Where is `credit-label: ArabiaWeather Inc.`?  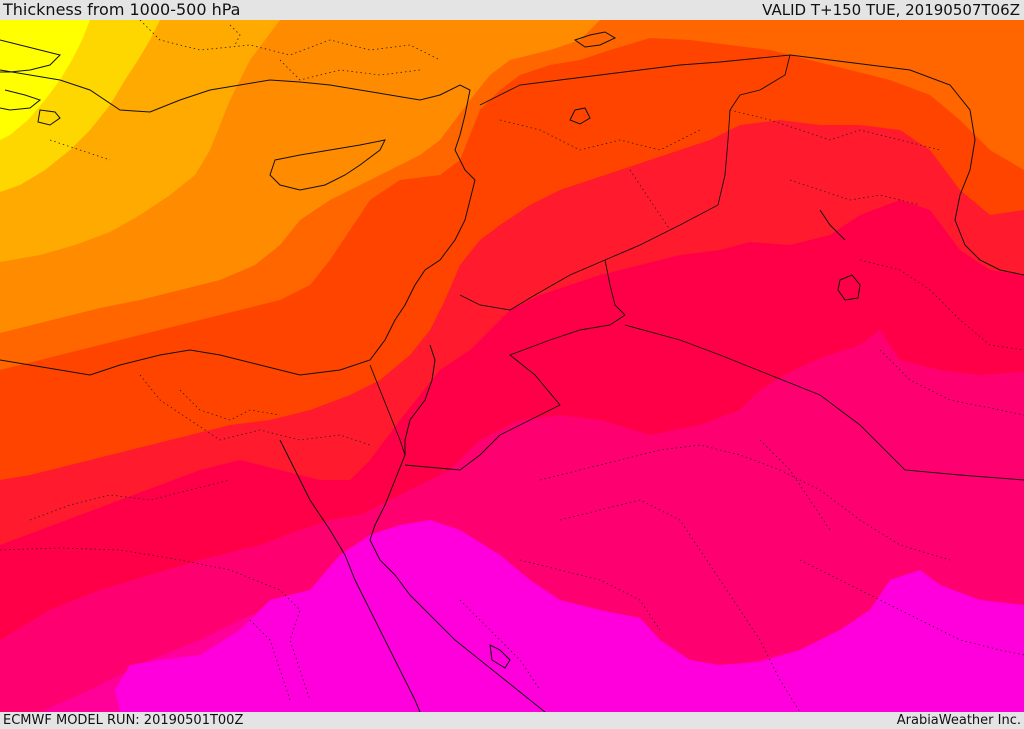 credit-label: ArabiaWeather Inc. is located at coordinates (958, 720).